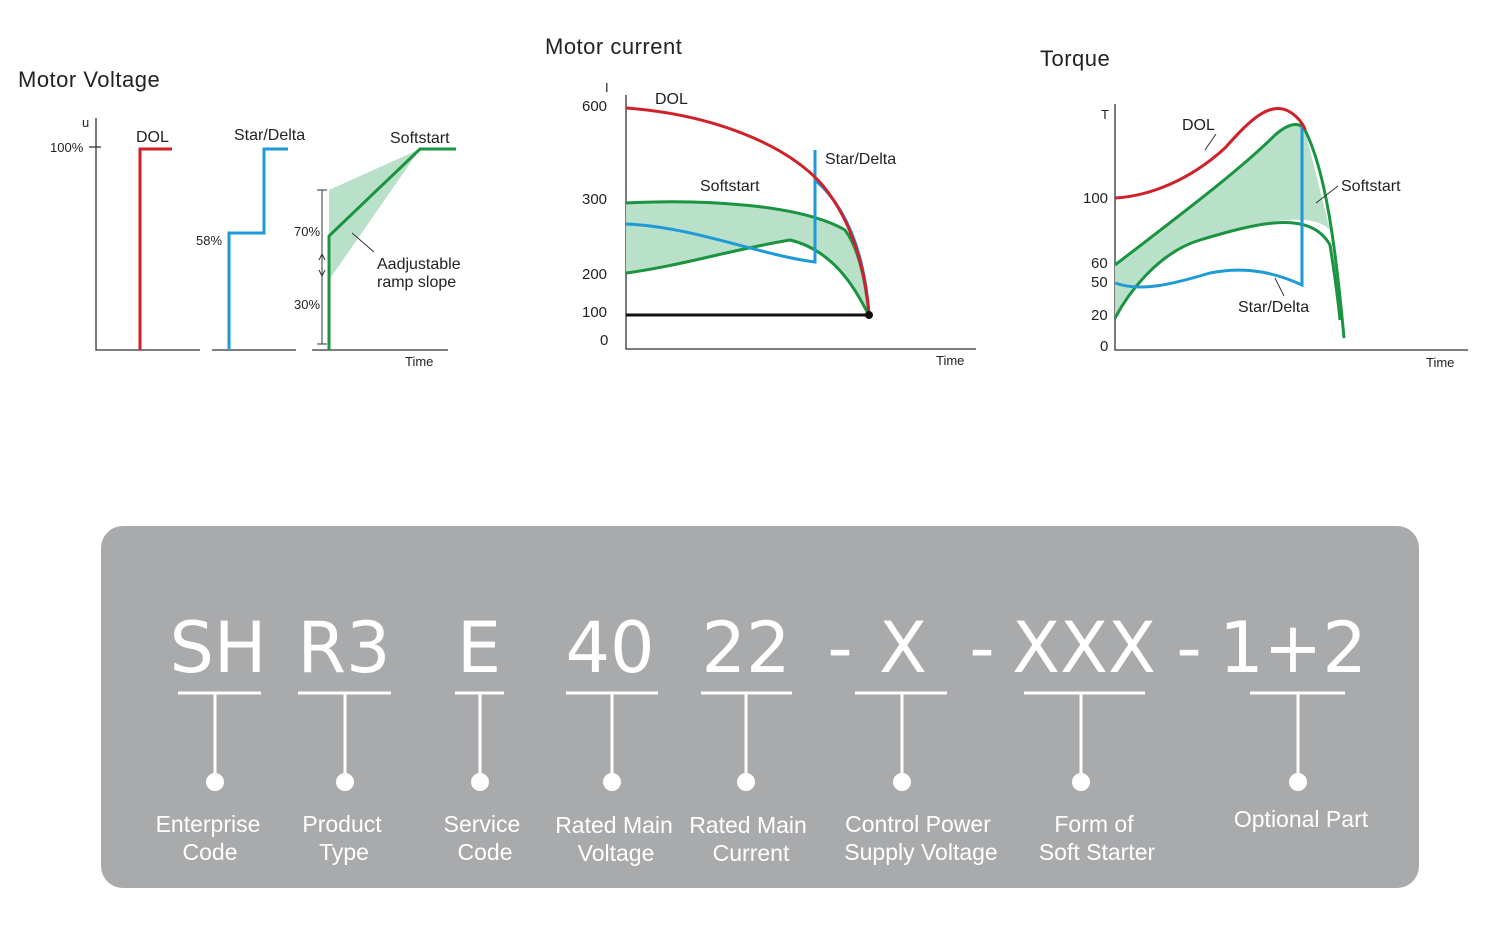 This screenshot has height=926, width=1500. Describe the element at coordinates (1301, 819) in the screenshot. I see `code-desc-line1: Optional Part` at that location.